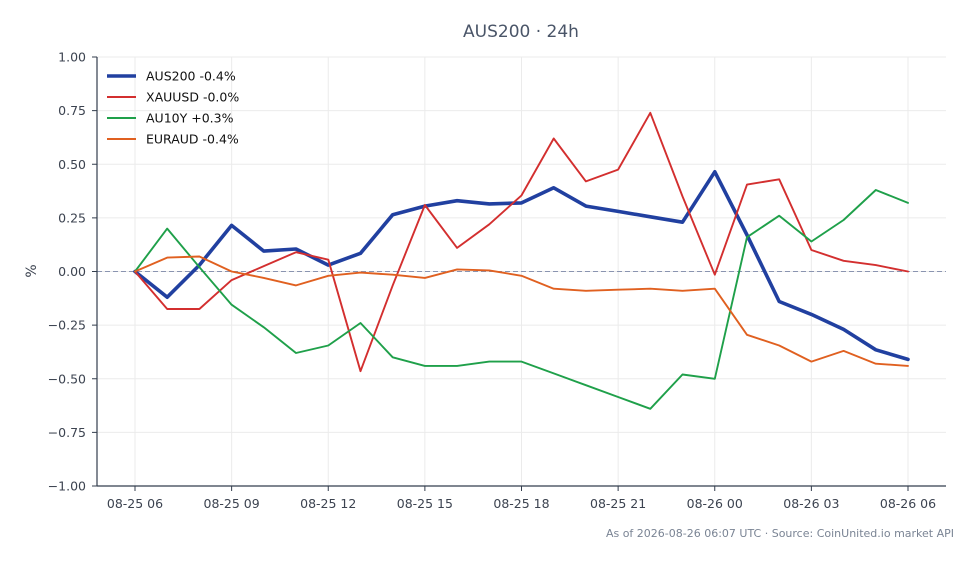 The width and height of the screenshot is (978, 564). Describe the element at coordinates (72, 271) in the screenshot. I see `y-tick-label: 0.00` at that location.